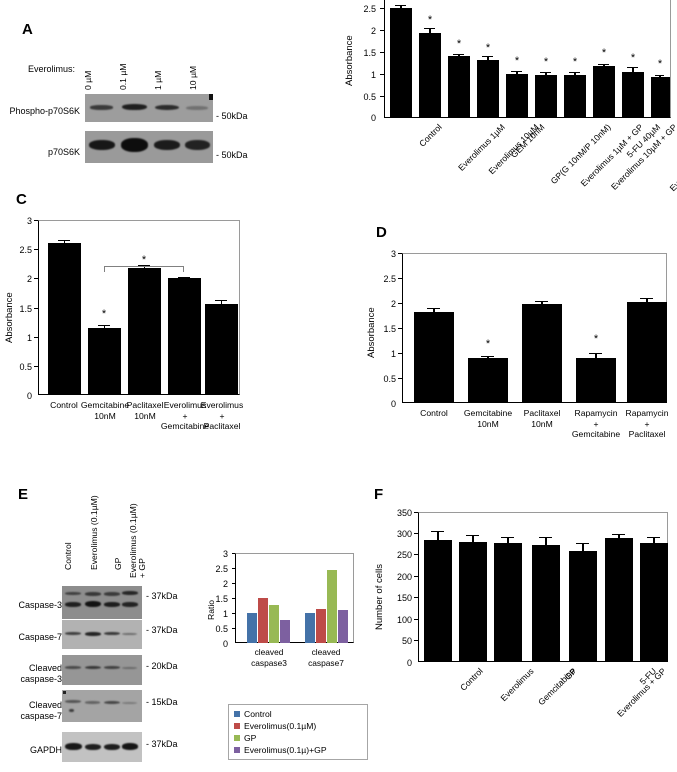 The width and height of the screenshot is (677, 772). What do you see at coordinates (237, 726) in the screenshot?
I see `legend-swatch-everolimus-icon` at bounding box center [237, 726].